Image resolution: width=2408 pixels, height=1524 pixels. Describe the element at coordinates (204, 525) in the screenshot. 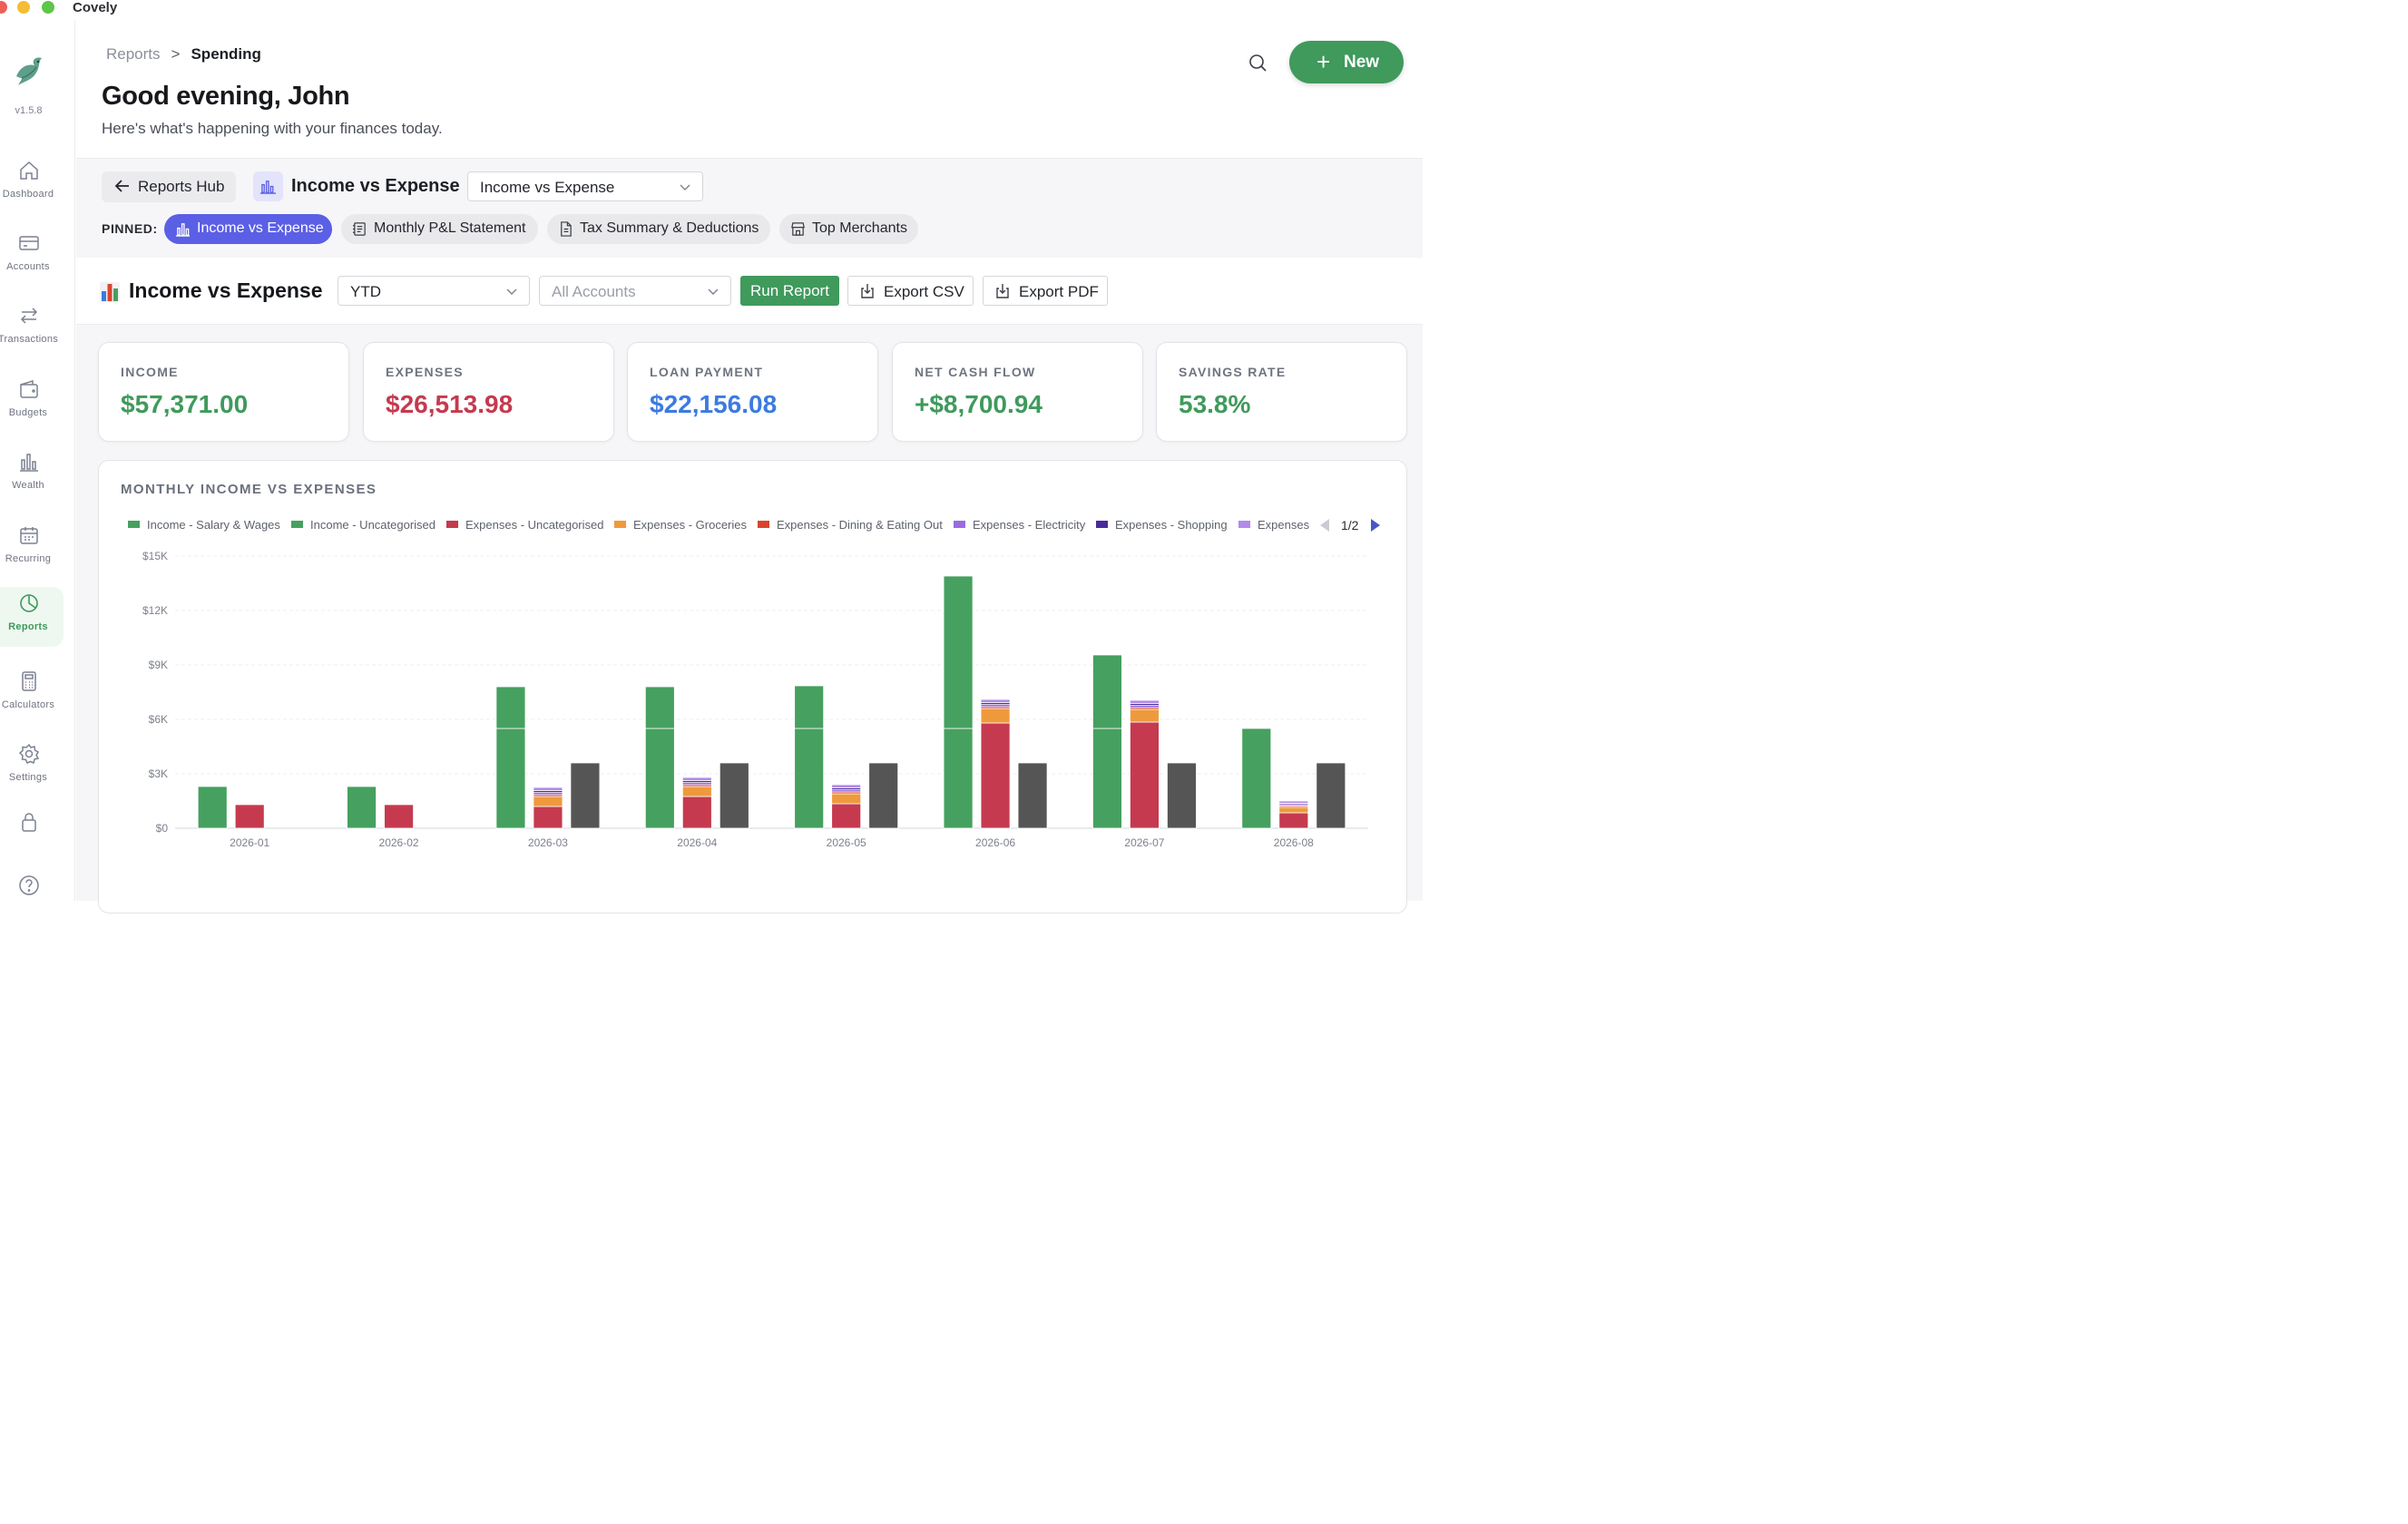

I see `legend-item: Income - Salary & Wages` at that location.